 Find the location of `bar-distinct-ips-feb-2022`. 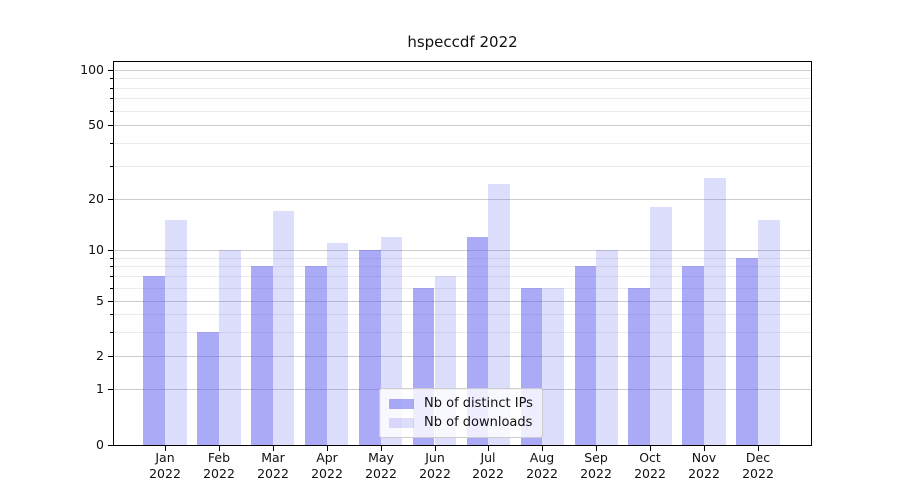

bar-distinct-ips-feb-2022 is located at coordinates (208, 388).